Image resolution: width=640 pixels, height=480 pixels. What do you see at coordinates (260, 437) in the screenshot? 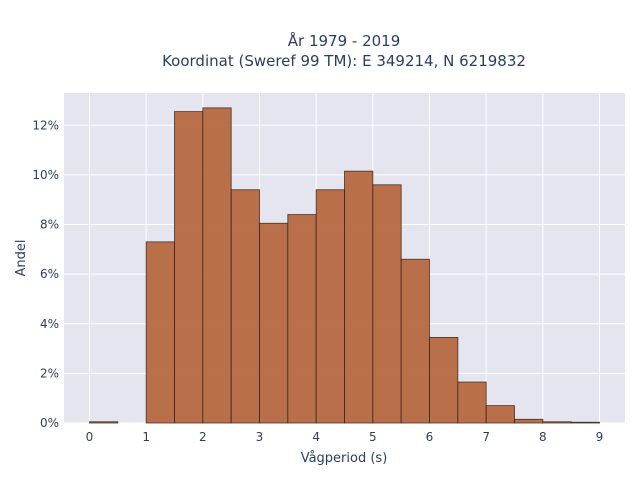
I see `x-tick-label: 3` at bounding box center [260, 437].